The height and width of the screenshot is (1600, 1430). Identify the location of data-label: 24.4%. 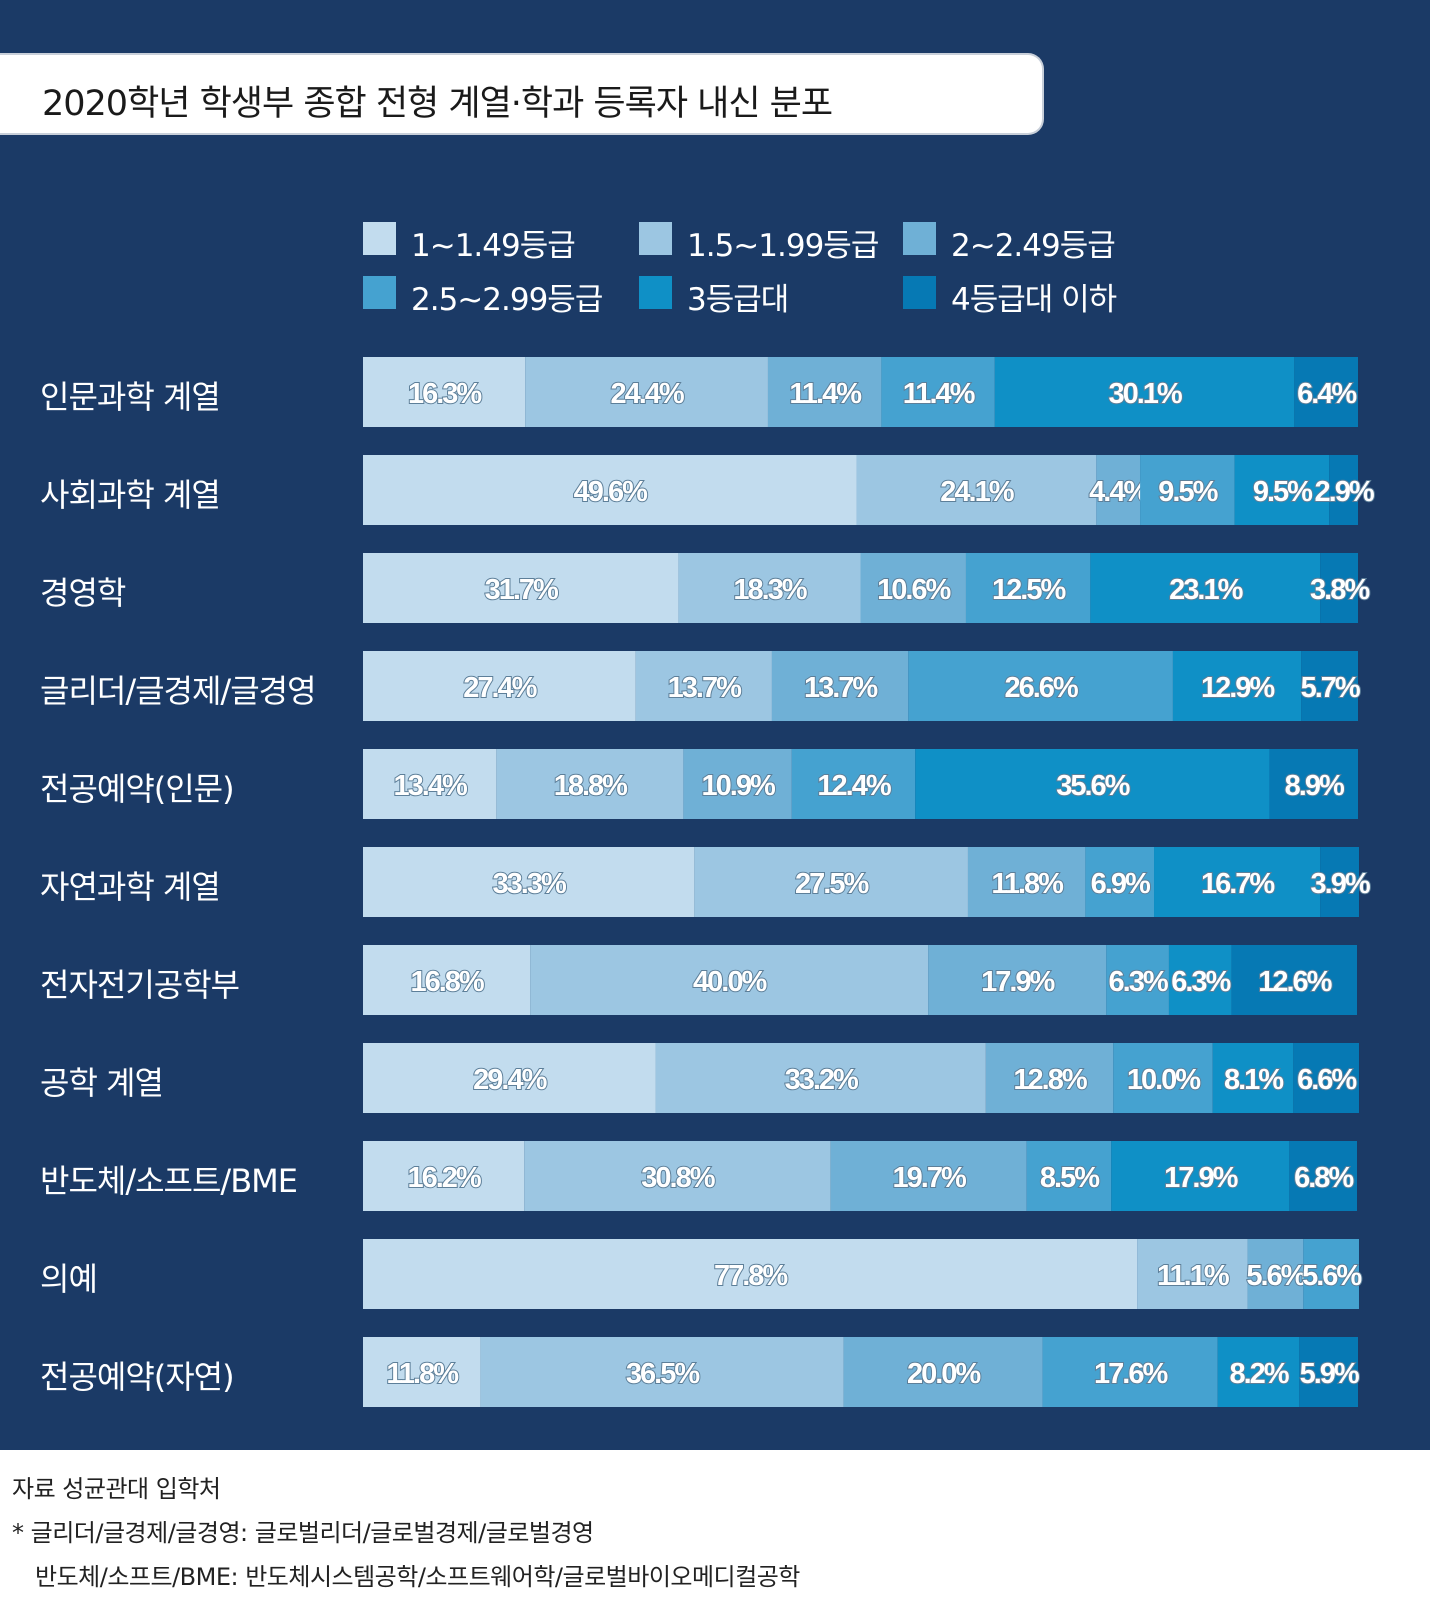
(647, 394).